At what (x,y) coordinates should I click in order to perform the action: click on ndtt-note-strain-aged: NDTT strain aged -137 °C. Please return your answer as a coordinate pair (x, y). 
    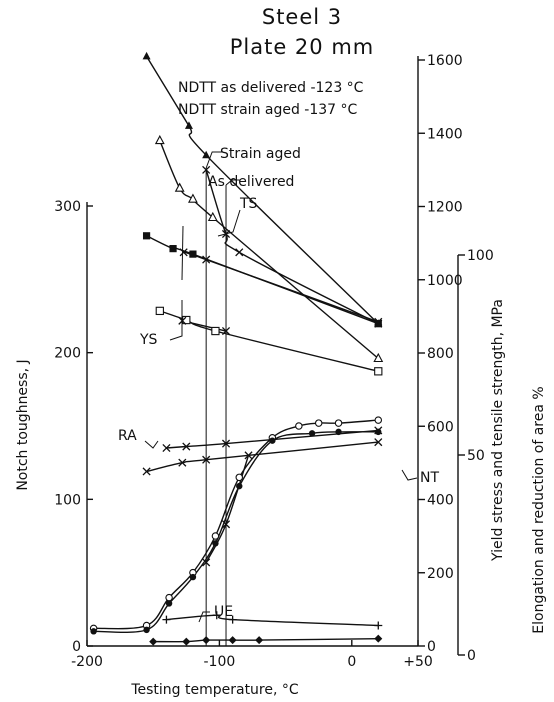
    Looking at the image, I should click on (268, 110).